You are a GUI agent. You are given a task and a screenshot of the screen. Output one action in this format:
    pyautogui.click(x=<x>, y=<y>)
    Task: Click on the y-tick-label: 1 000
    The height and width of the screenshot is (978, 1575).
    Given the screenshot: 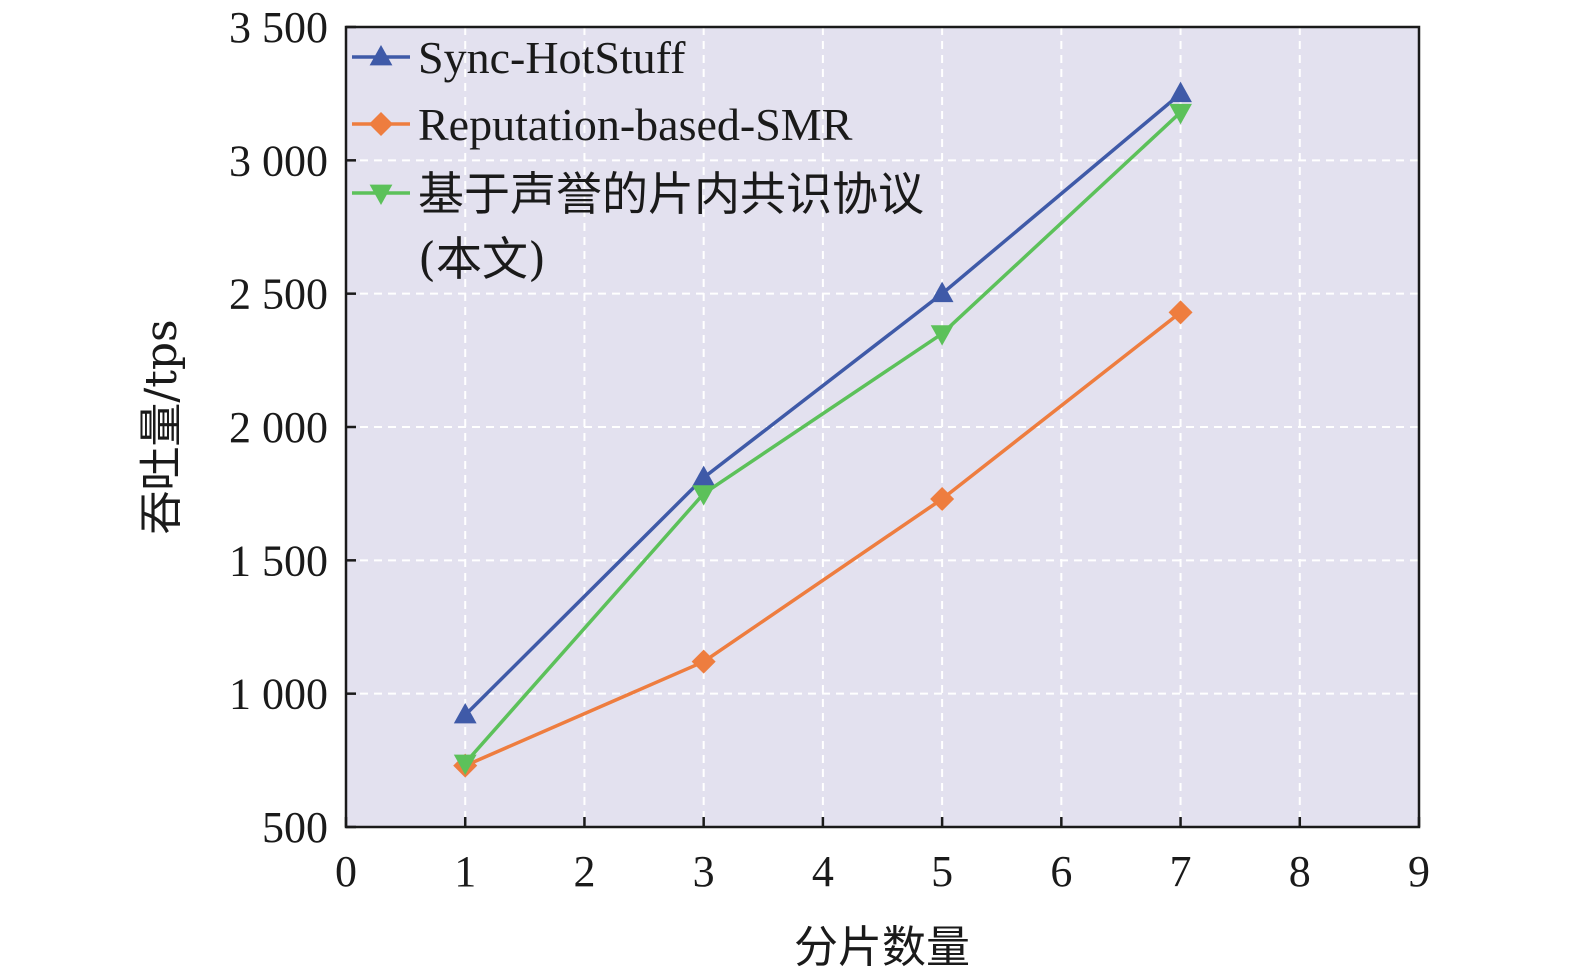 What is the action you would take?
    pyautogui.click(x=278, y=694)
    